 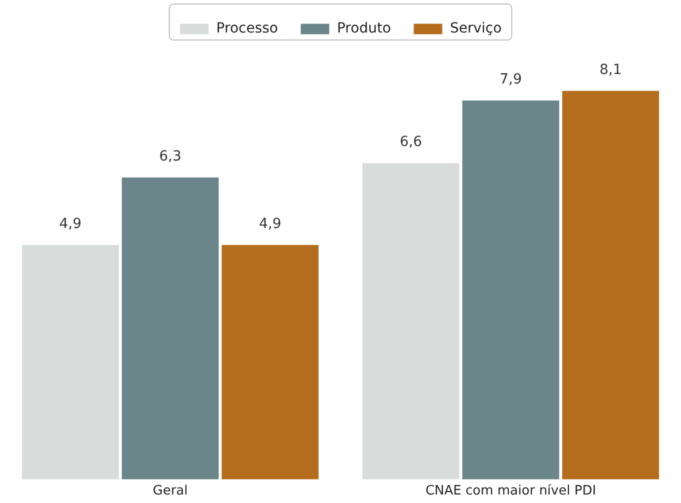 I want to click on legend-label: Serviço, so click(x=476, y=28).